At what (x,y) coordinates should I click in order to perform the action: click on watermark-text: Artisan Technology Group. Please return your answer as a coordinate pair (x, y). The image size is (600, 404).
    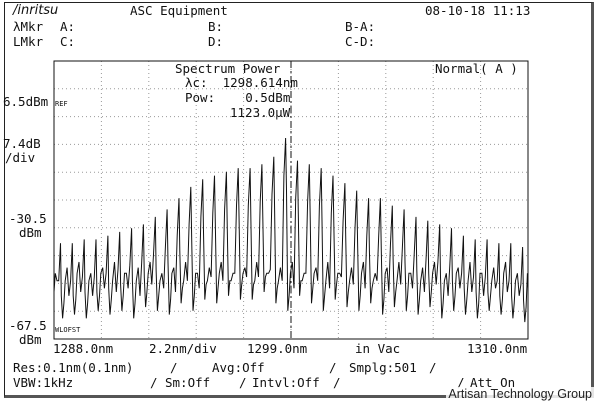
    Looking at the image, I should click on (520, 394).